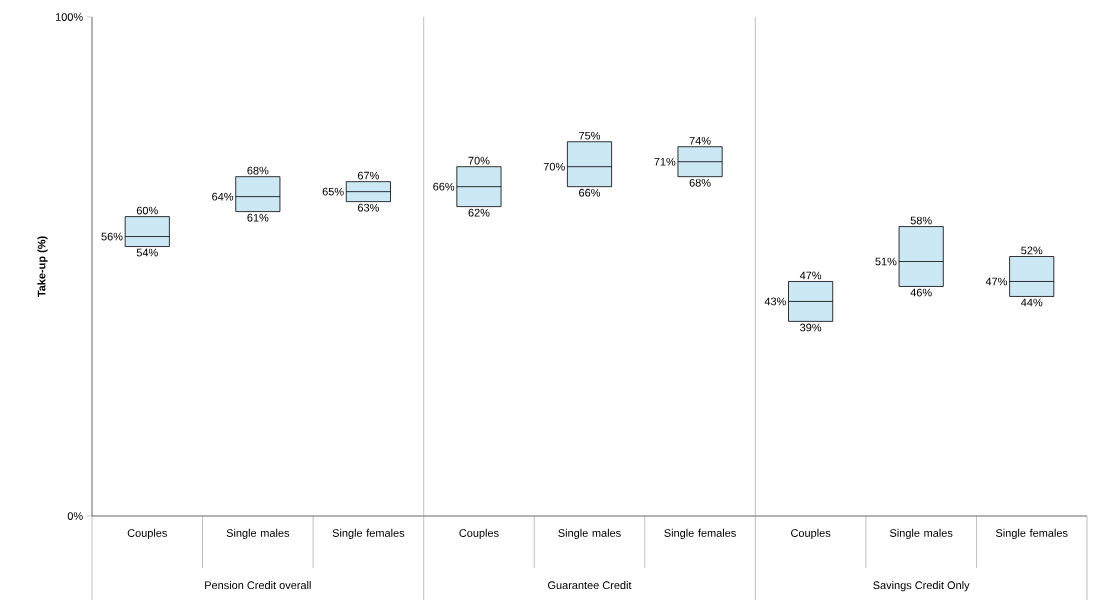 The height and width of the screenshot is (603, 1093). Describe the element at coordinates (665, 161) in the screenshot. I see `text: 71%` at that location.